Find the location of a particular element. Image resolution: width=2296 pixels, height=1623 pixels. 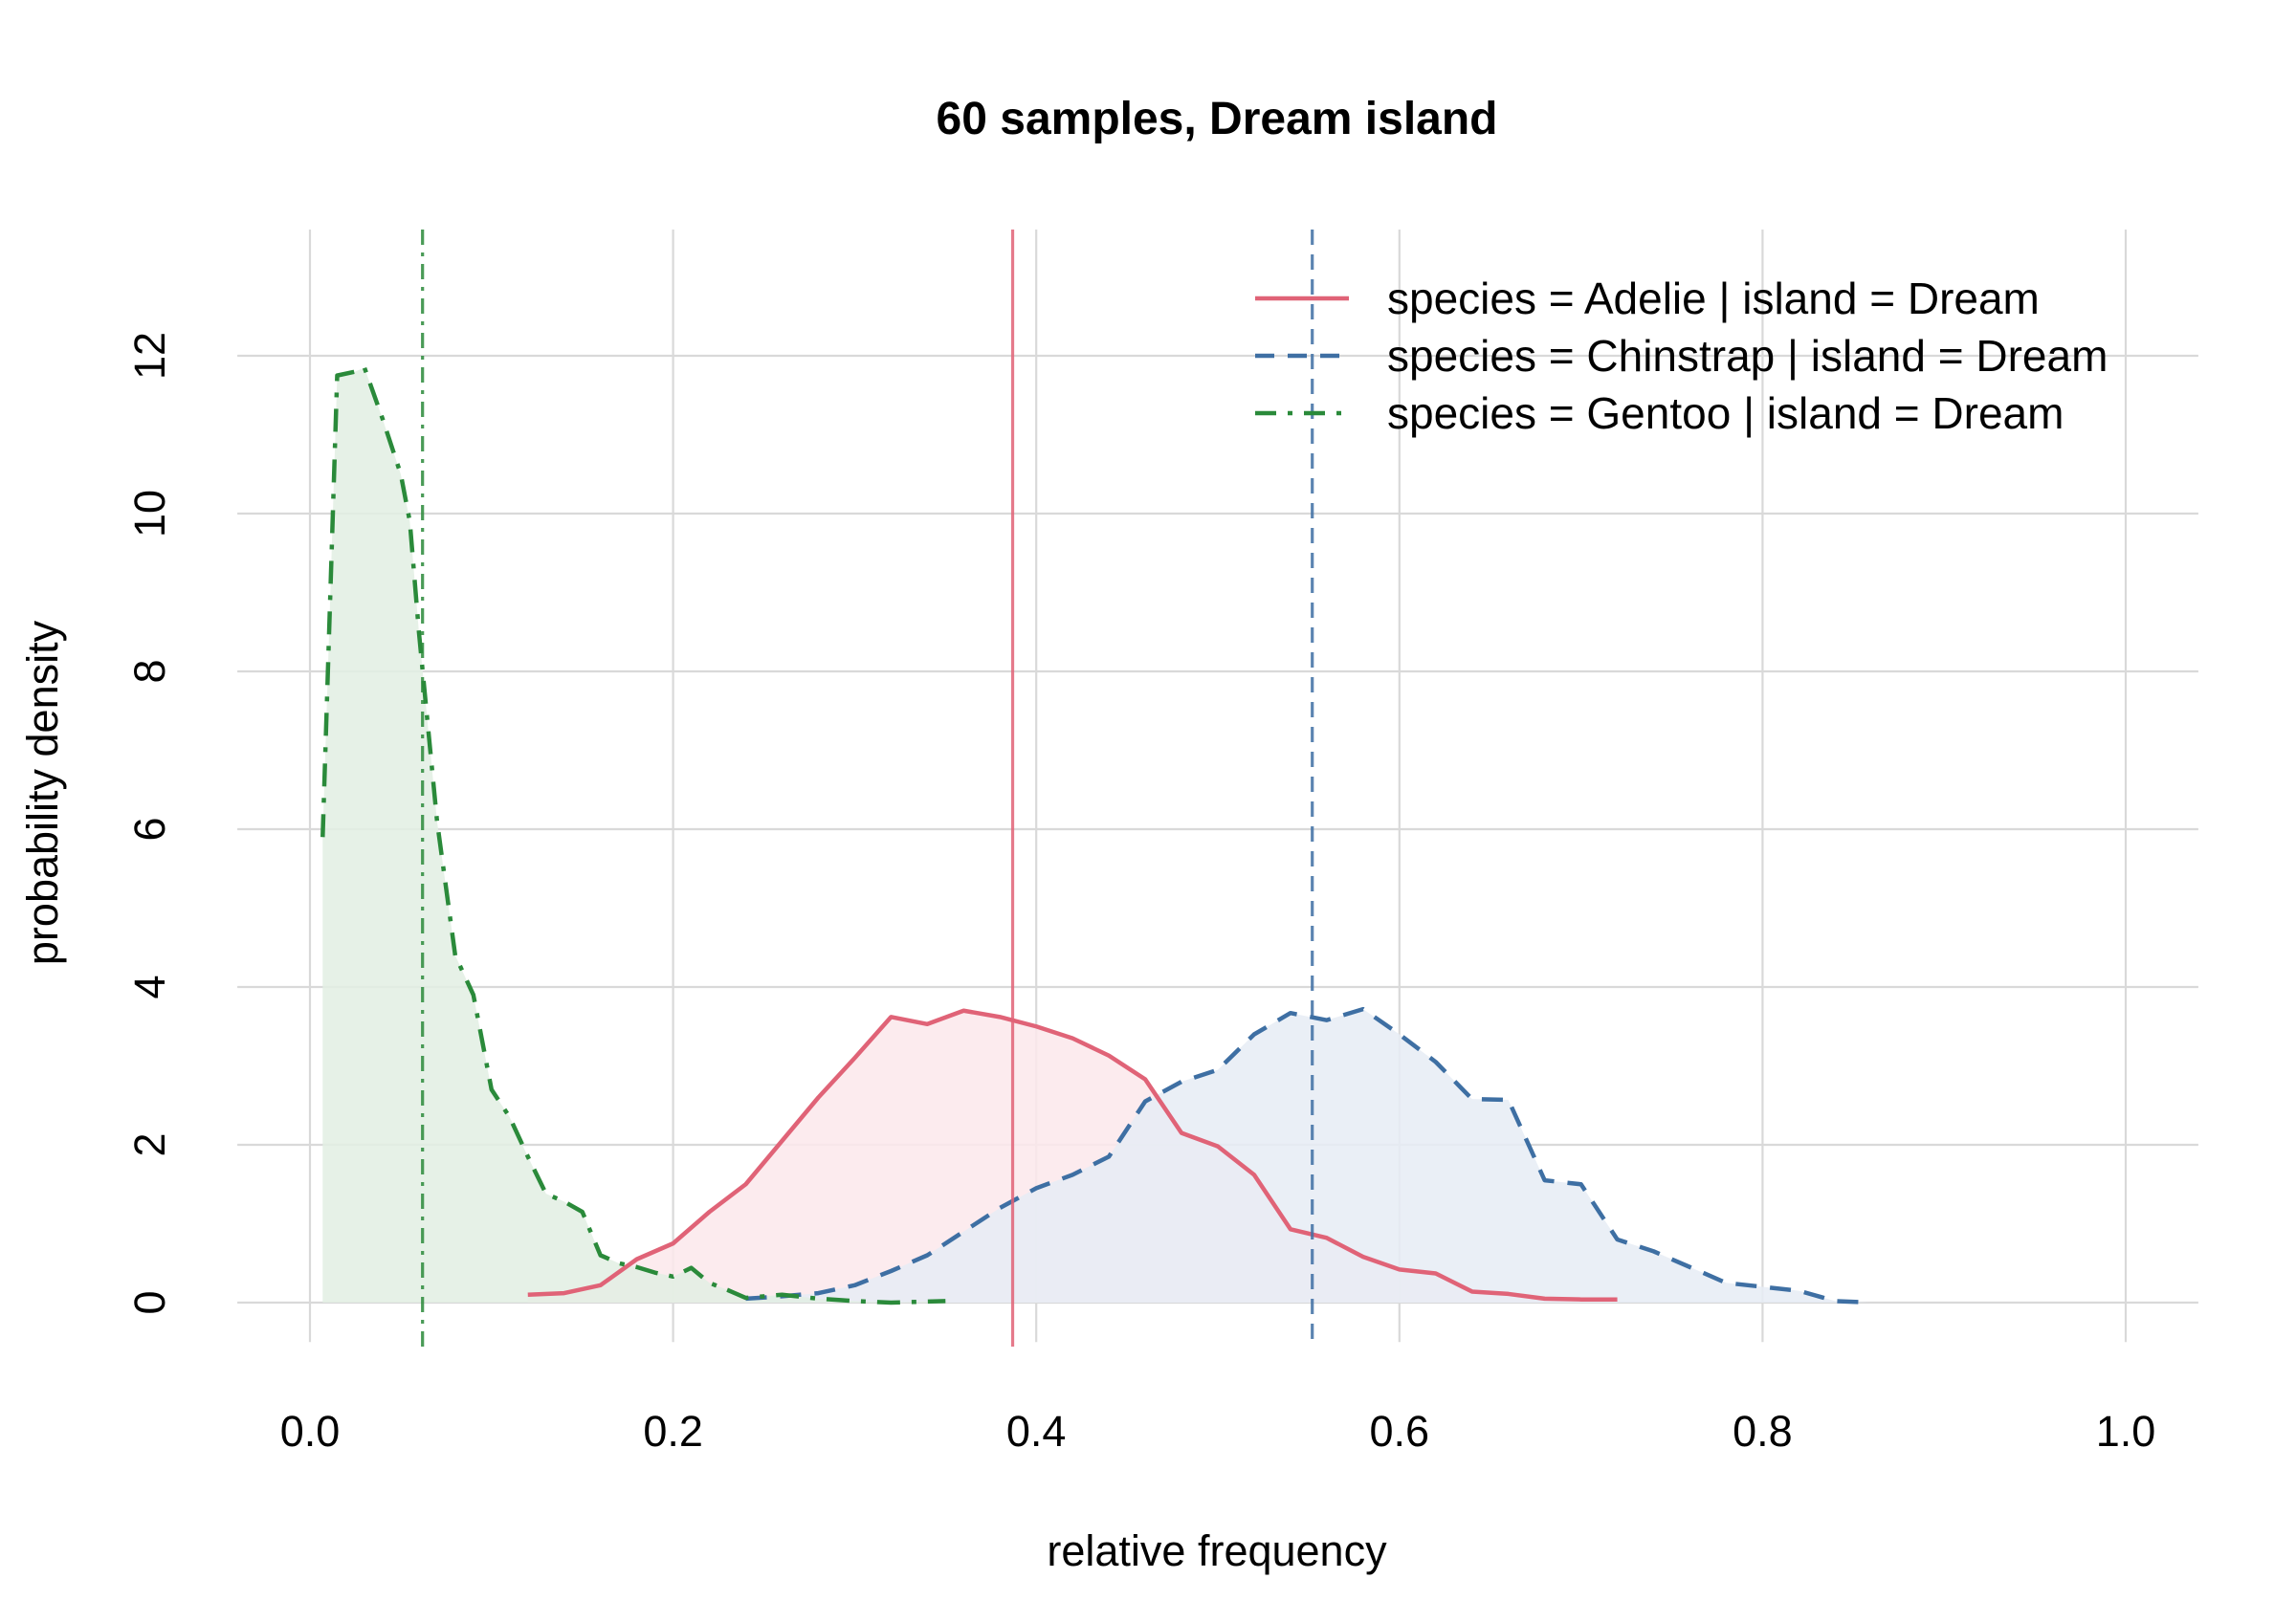

y-tick-label: 10 is located at coordinates (150, 513).